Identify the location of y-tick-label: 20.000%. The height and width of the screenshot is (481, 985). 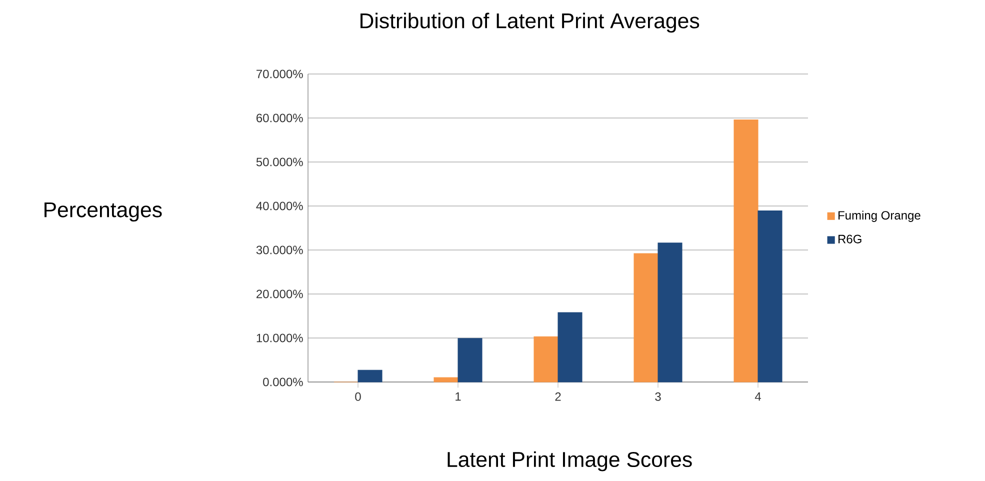
(279, 294).